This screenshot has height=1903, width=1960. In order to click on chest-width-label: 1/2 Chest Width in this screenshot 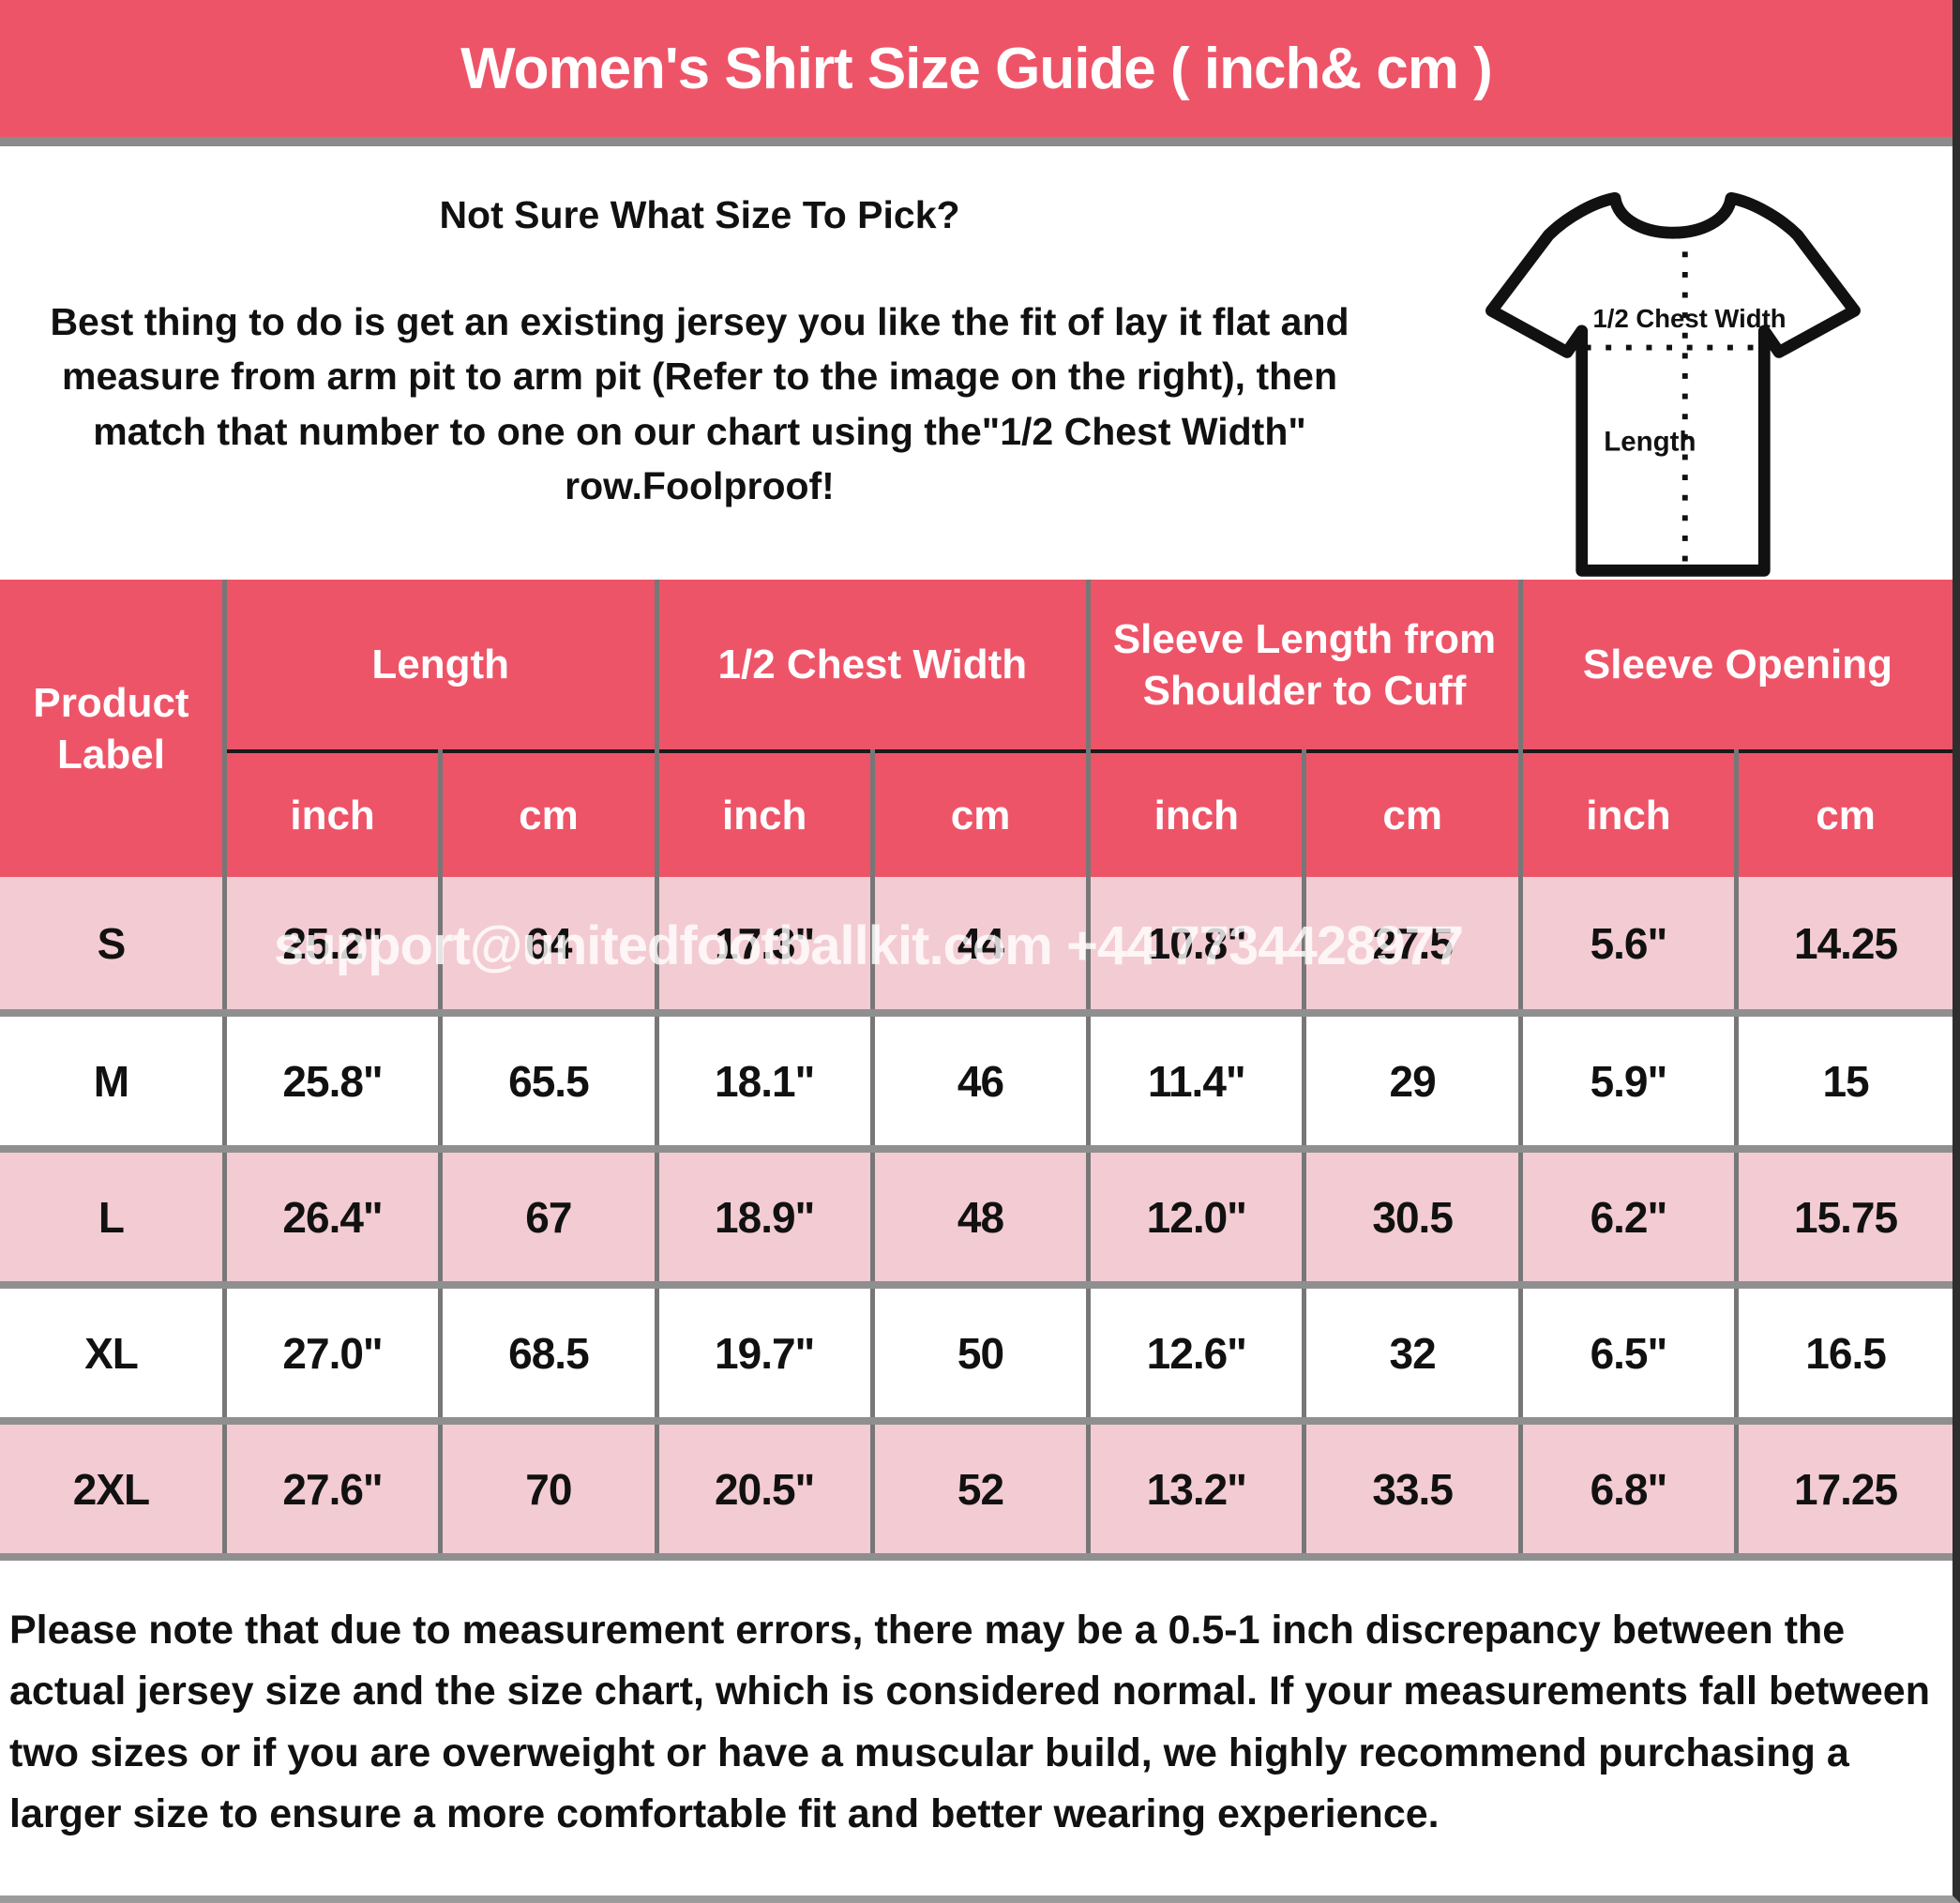, I will do `click(1690, 318)`.